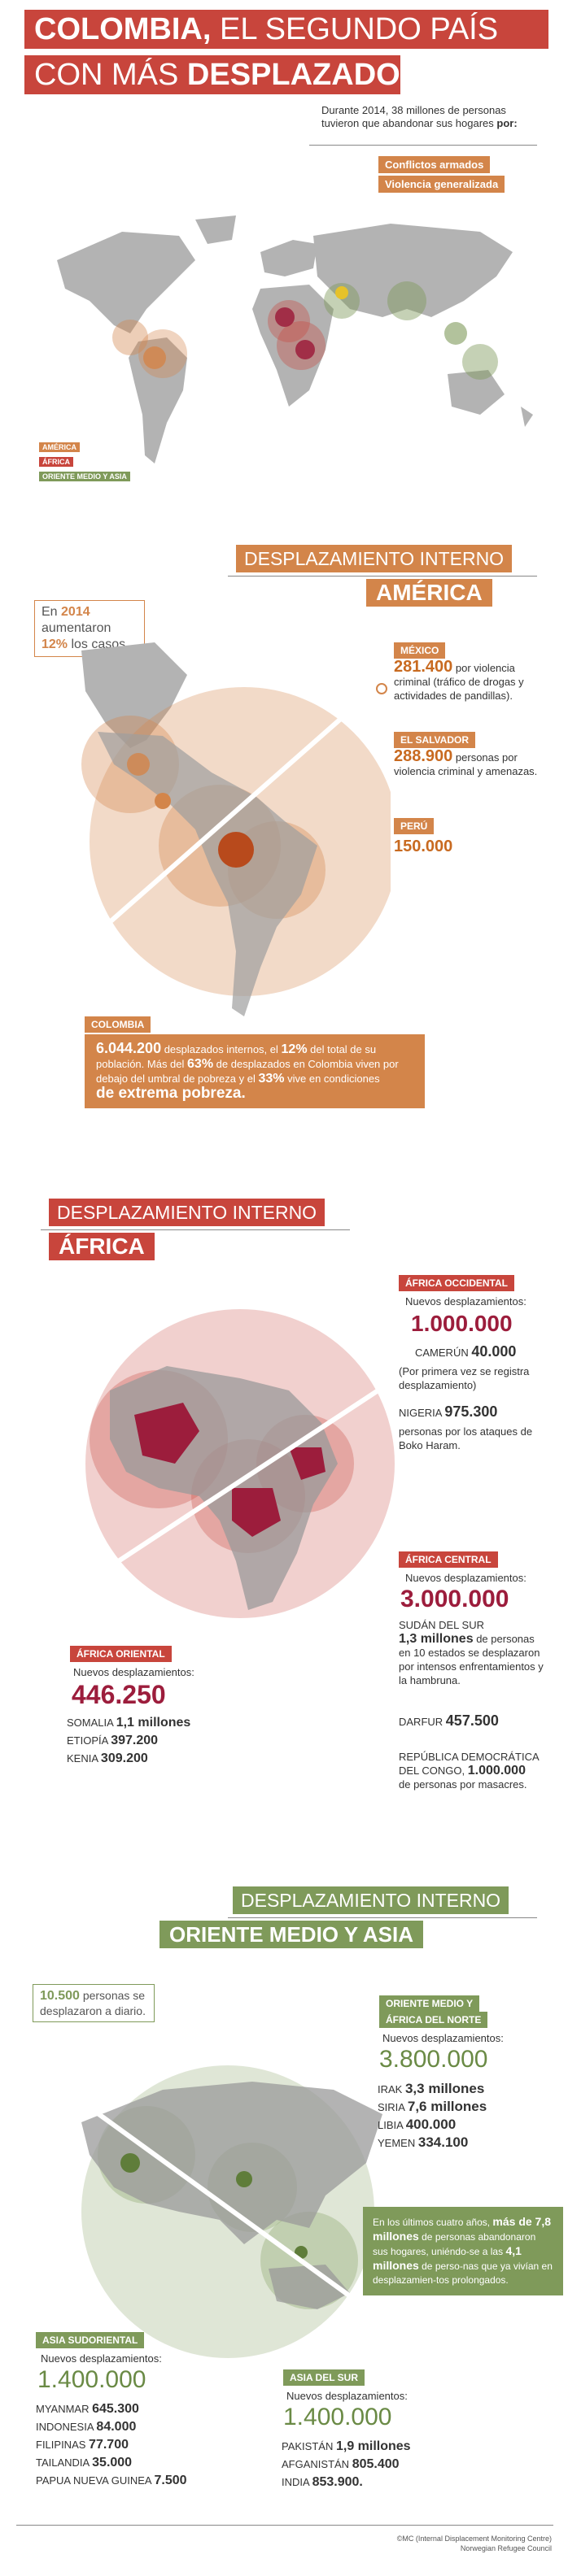 Image resolution: width=568 pixels, height=2576 pixels. I want to click on asia-note: 10.500 personas se desplazaron a diario., so click(94, 2003).